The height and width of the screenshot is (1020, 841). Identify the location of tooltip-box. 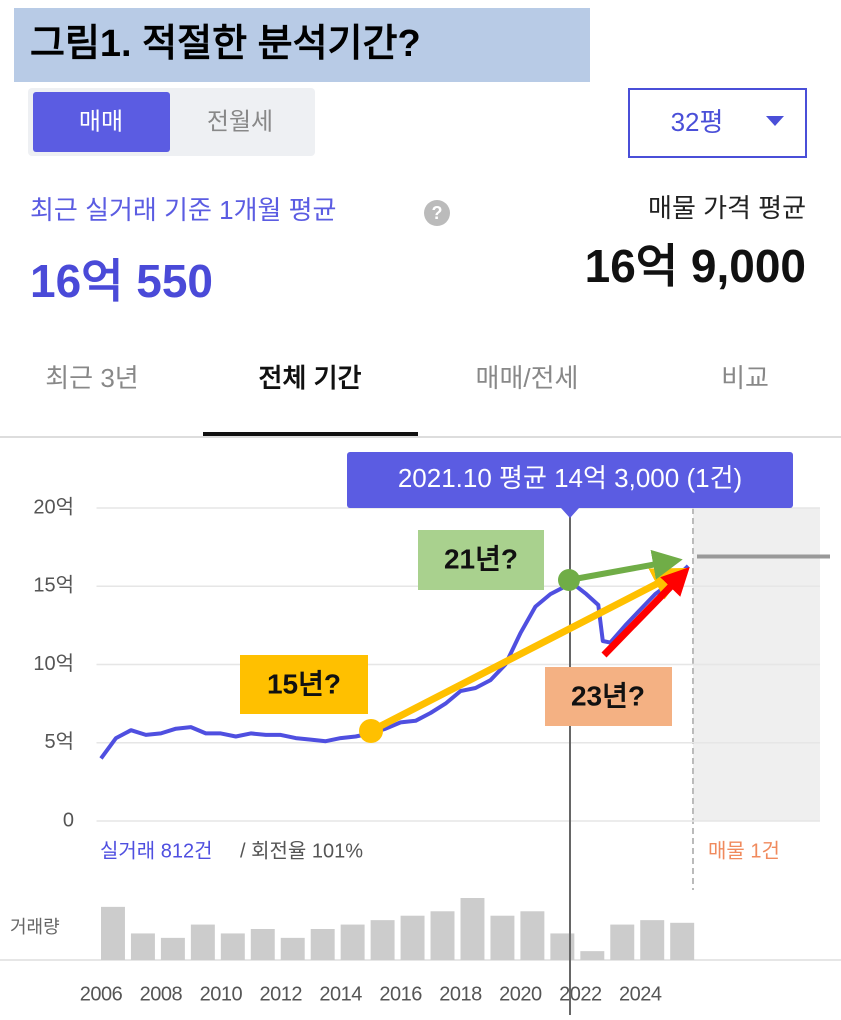
(570, 480).